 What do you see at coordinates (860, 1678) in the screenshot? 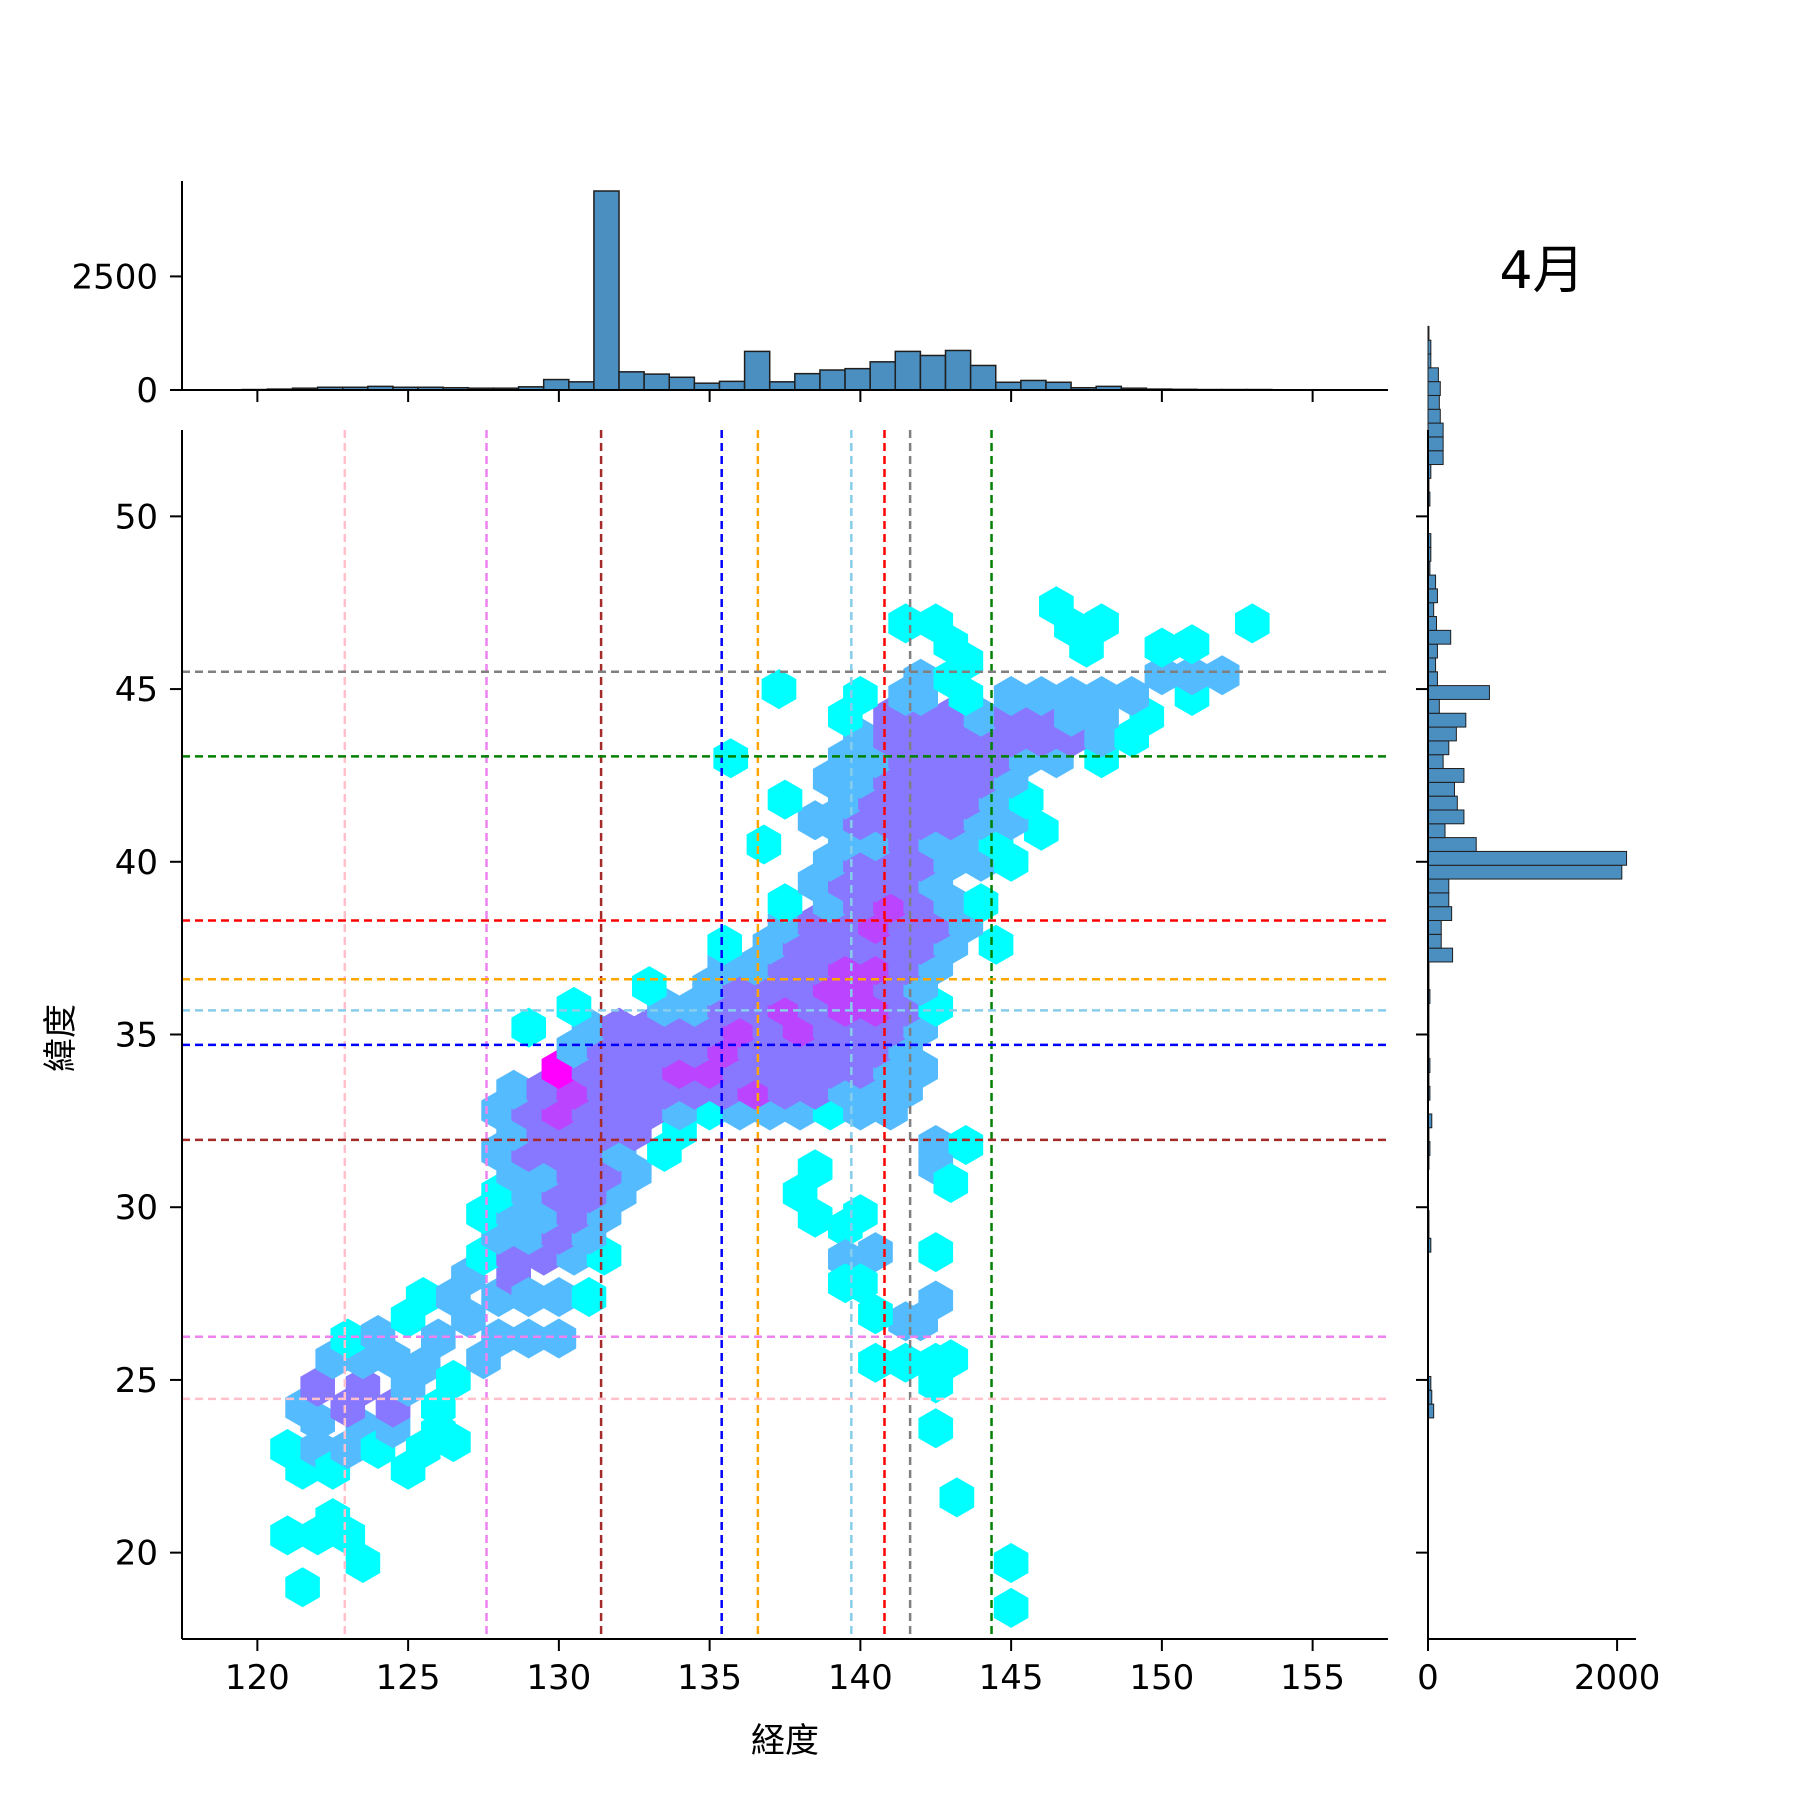
I see `x-tick-label: 140` at bounding box center [860, 1678].